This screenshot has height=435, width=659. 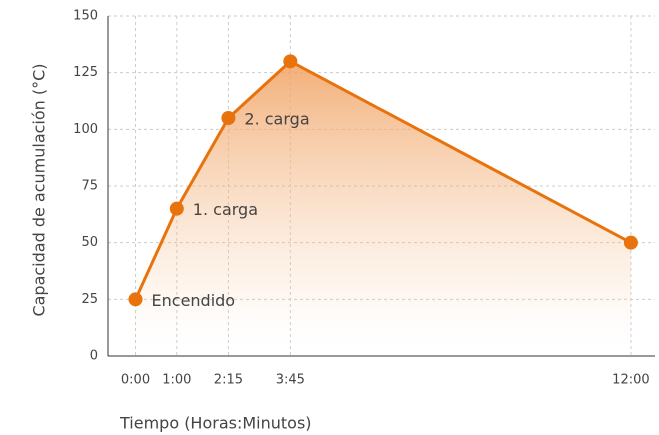 What do you see at coordinates (194, 300) in the screenshot?
I see `annotation: Encendido` at bounding box center [194, 300].